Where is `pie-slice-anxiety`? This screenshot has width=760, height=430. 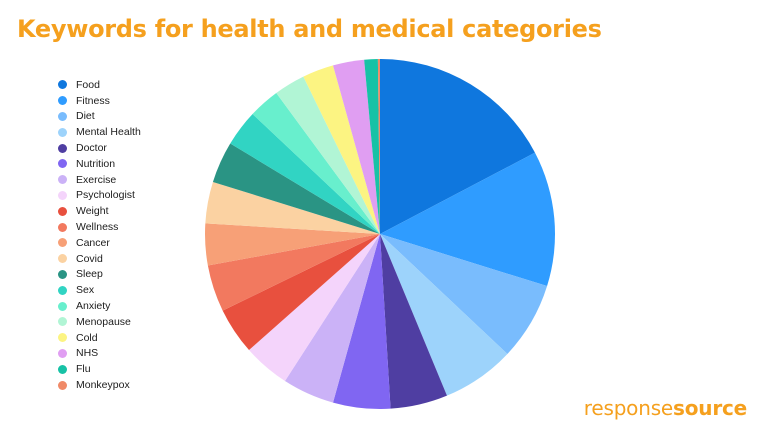
pie-slice-anxiety is located at coordinates (316, 163).